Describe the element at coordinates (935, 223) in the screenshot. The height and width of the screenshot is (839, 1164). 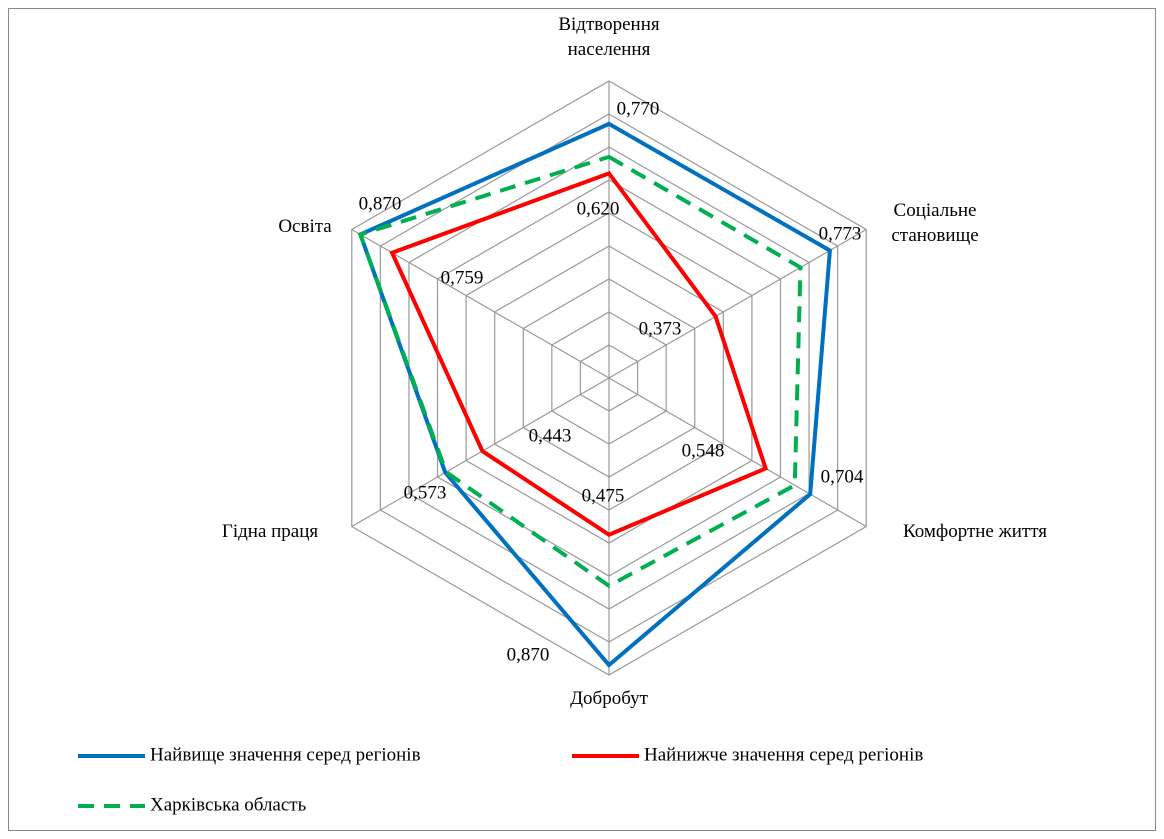
I see `category-label: Соціальне становище` at that location.